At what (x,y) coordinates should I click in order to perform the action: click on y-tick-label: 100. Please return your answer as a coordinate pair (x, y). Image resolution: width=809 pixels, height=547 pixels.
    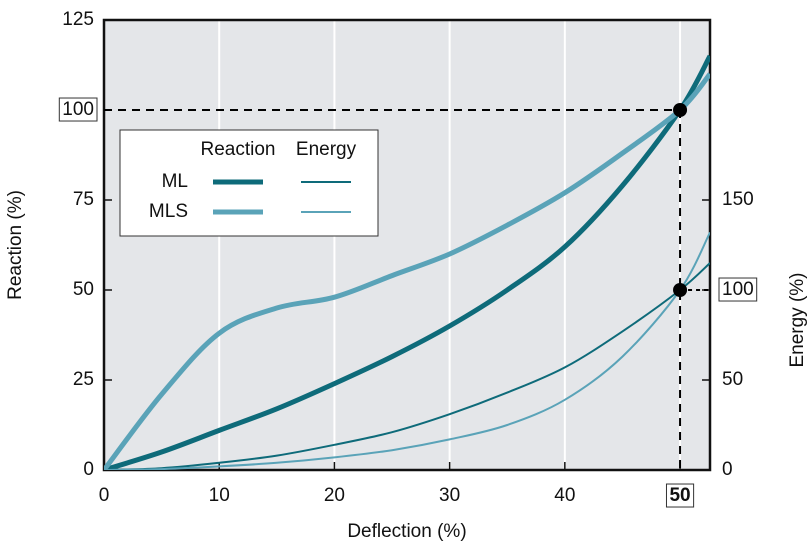
    Looking at the image, I should click on (78, 109).